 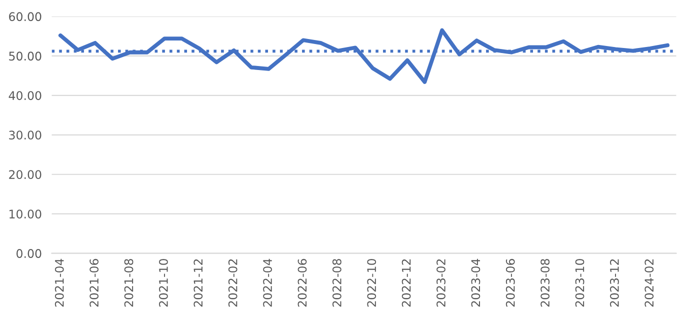 What do you see at coordinates (25, 56) in the screenshot?
I see `y-tick-label: 50.00` at bounding box center [25, 56].